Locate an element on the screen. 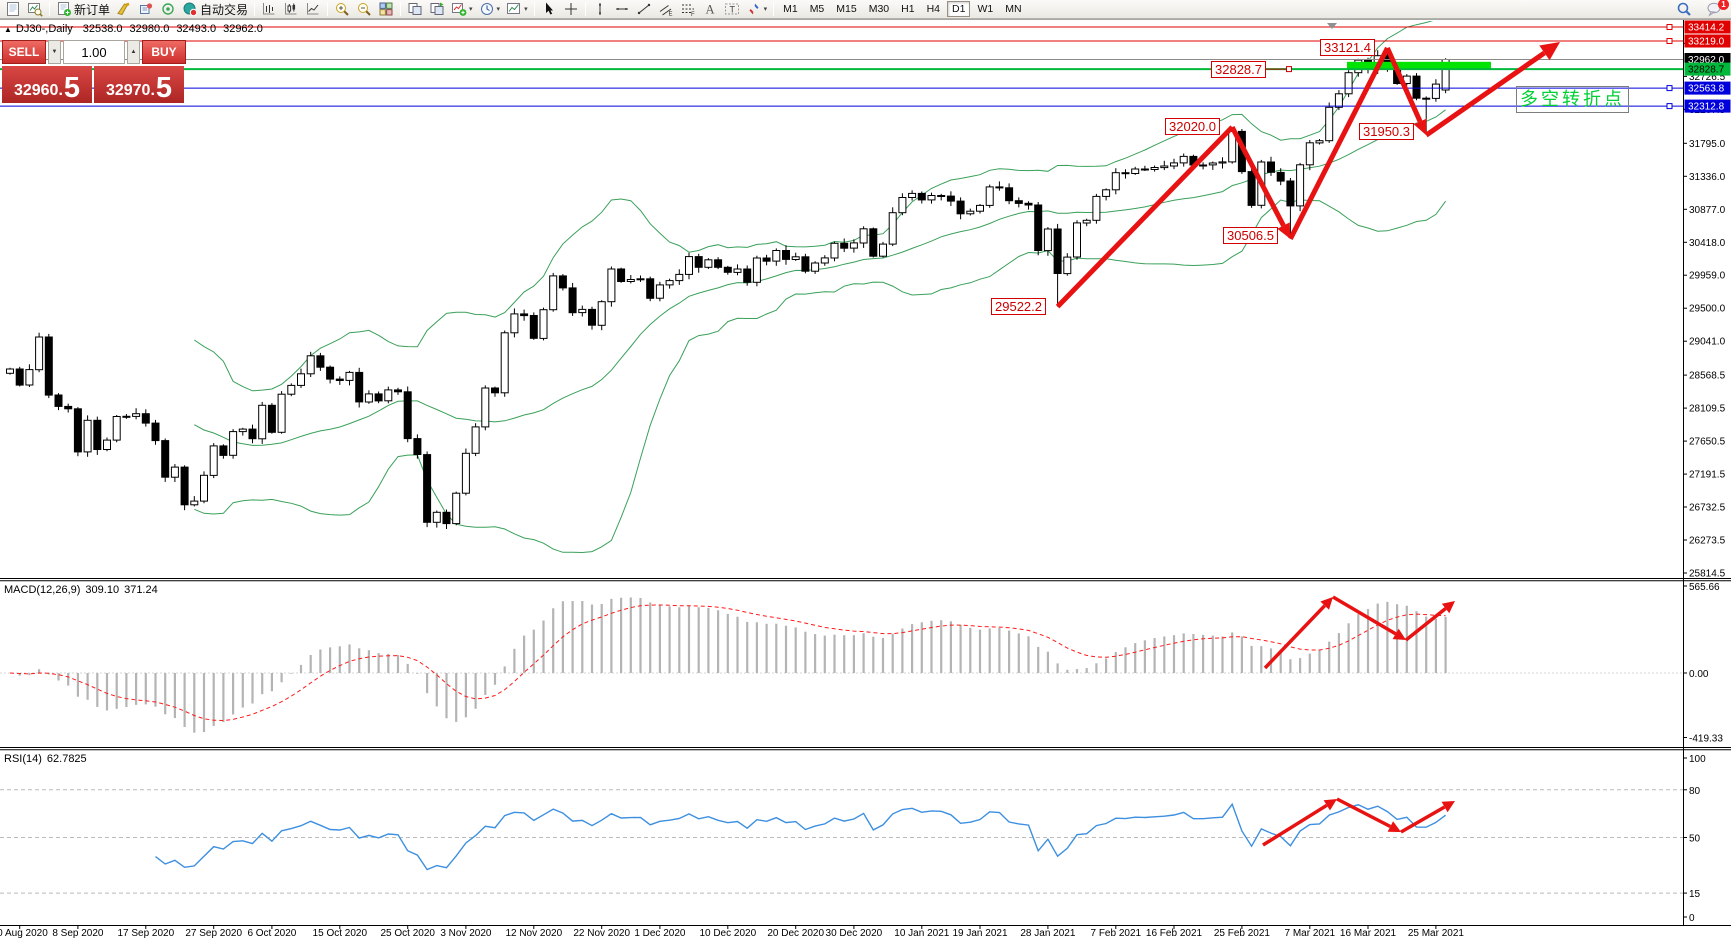  tile-windows-icon is located at coordinates (386, 9).